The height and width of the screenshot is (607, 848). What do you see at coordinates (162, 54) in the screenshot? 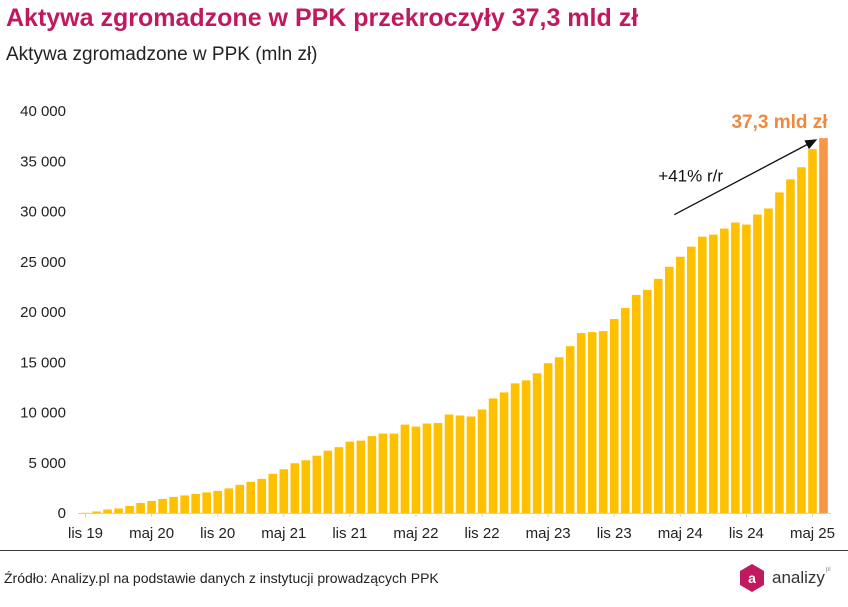
I see `chart-subtitle: Aktywa zgromadzone w PPK (mln zł)` at bounding box center [162, 54].